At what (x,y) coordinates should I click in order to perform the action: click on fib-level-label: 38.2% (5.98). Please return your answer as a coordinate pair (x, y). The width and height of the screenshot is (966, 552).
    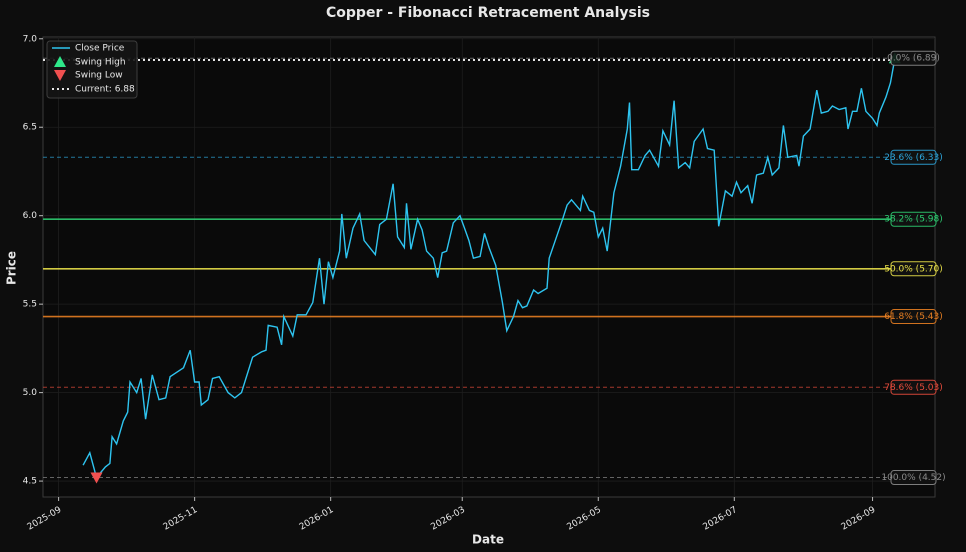
    Looking at the image, I should click on (913, 220).